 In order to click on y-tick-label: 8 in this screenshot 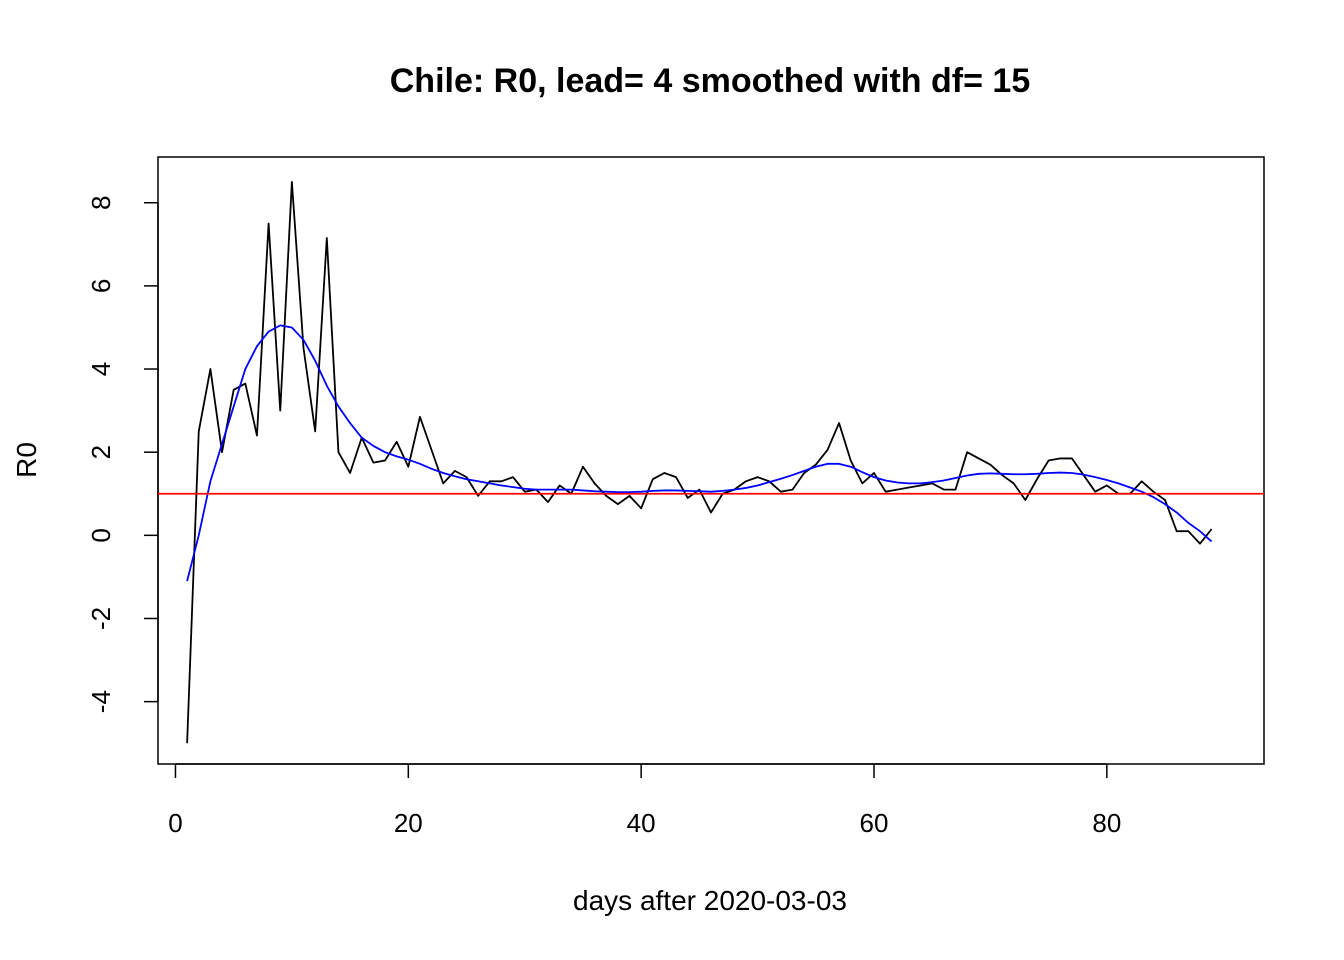, I will do `click(101, 202)`.